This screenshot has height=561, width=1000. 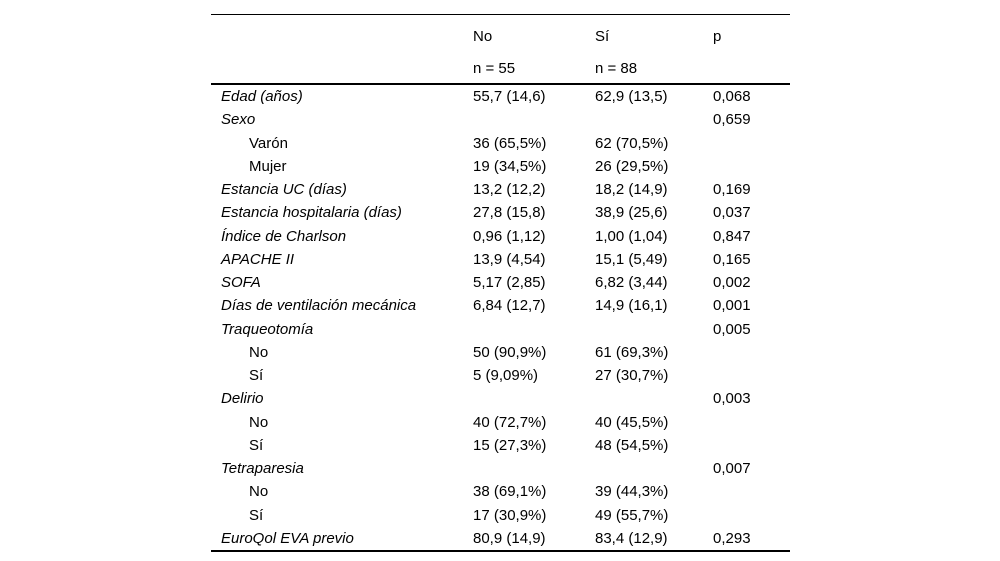 What do you see at coordinates (242, 399) in the screenshot?
I see `row-label: Delirio` at bounding box center [242, 399].